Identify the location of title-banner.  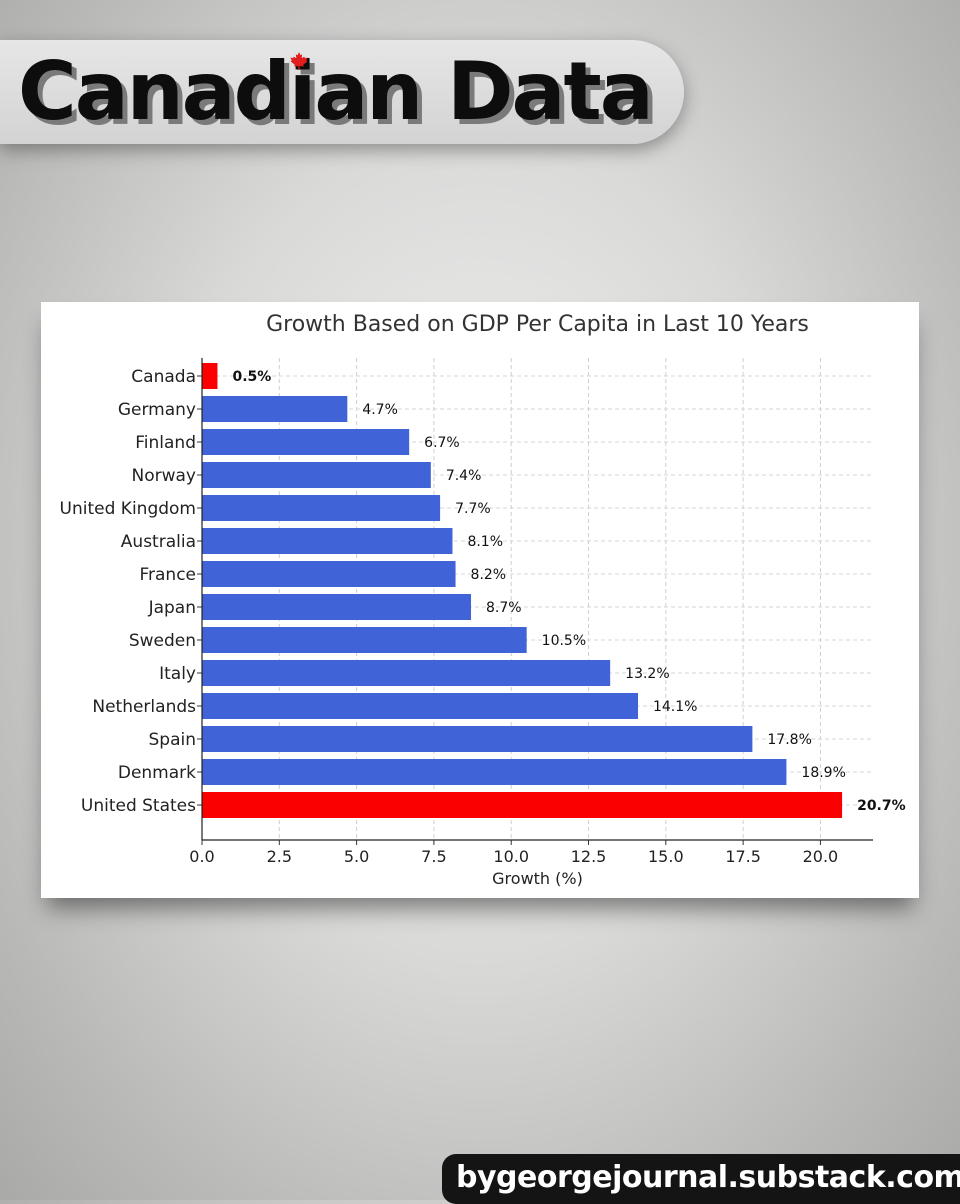
(342, 92).